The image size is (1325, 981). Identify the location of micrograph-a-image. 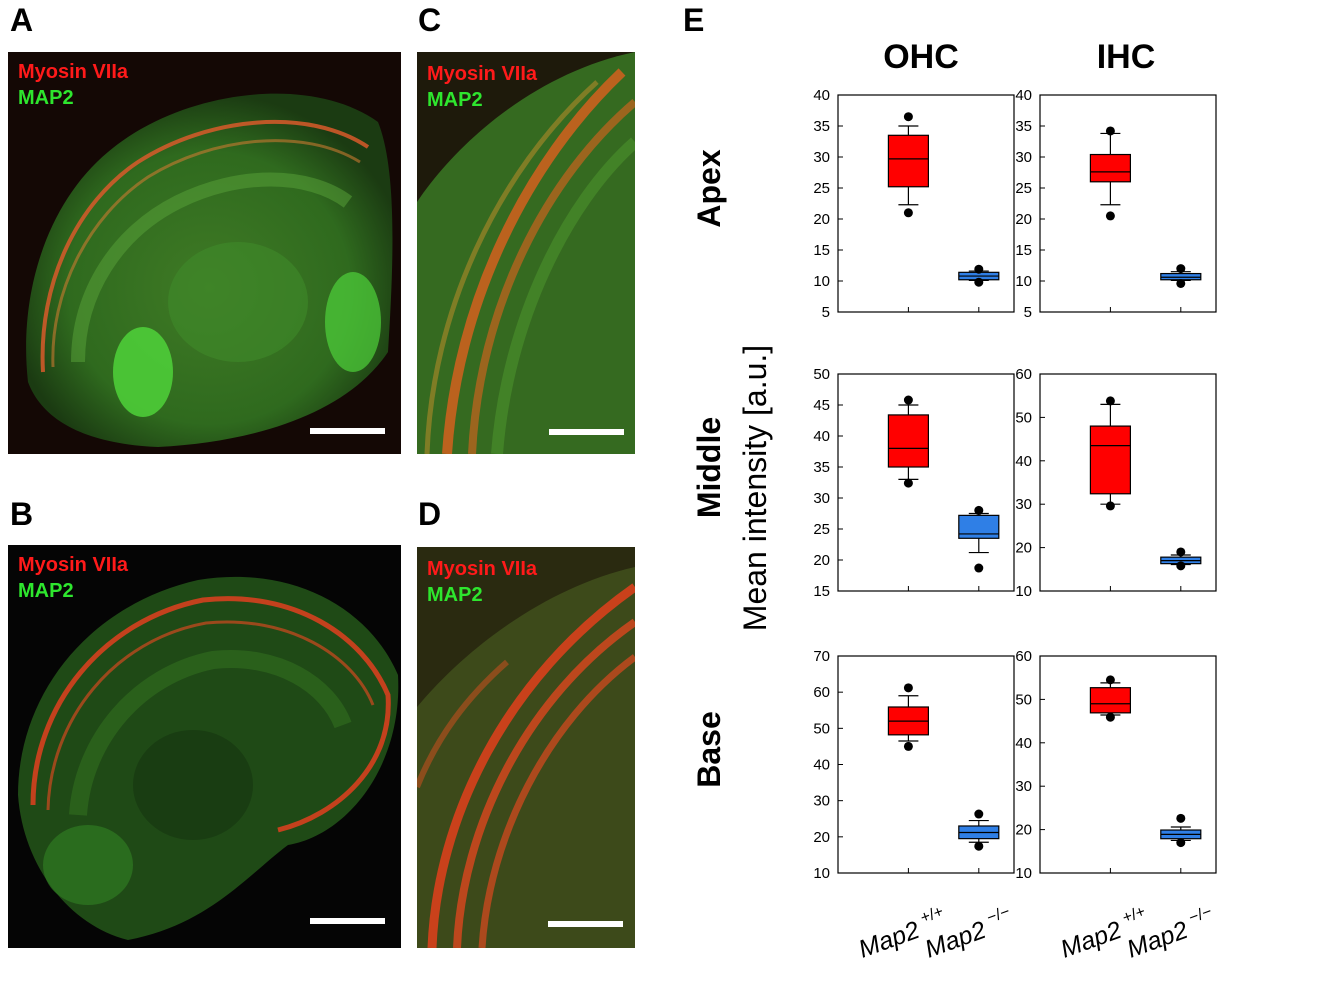
(209, 270).